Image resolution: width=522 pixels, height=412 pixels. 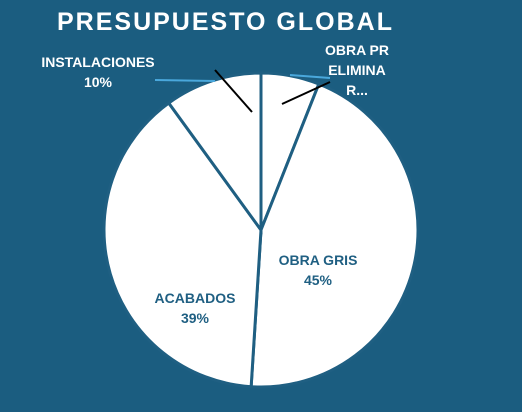 I want to click on slice-label: ACABADOS, so click(x=195, y=298).